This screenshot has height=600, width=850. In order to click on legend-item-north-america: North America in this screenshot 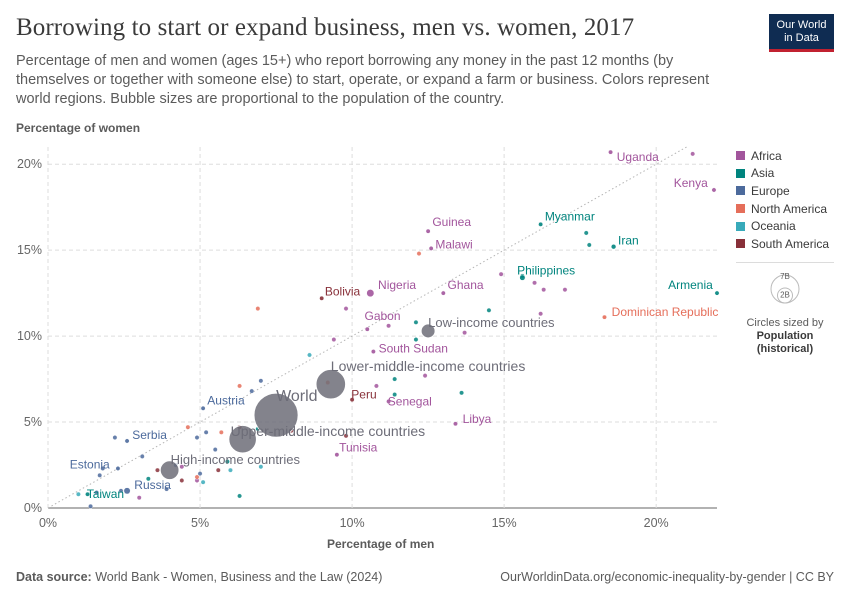, I will do `click(791, 209)`.